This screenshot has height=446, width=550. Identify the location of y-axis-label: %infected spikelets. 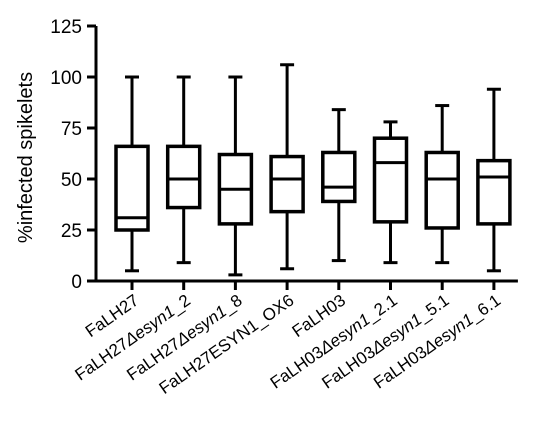
(26, 157).